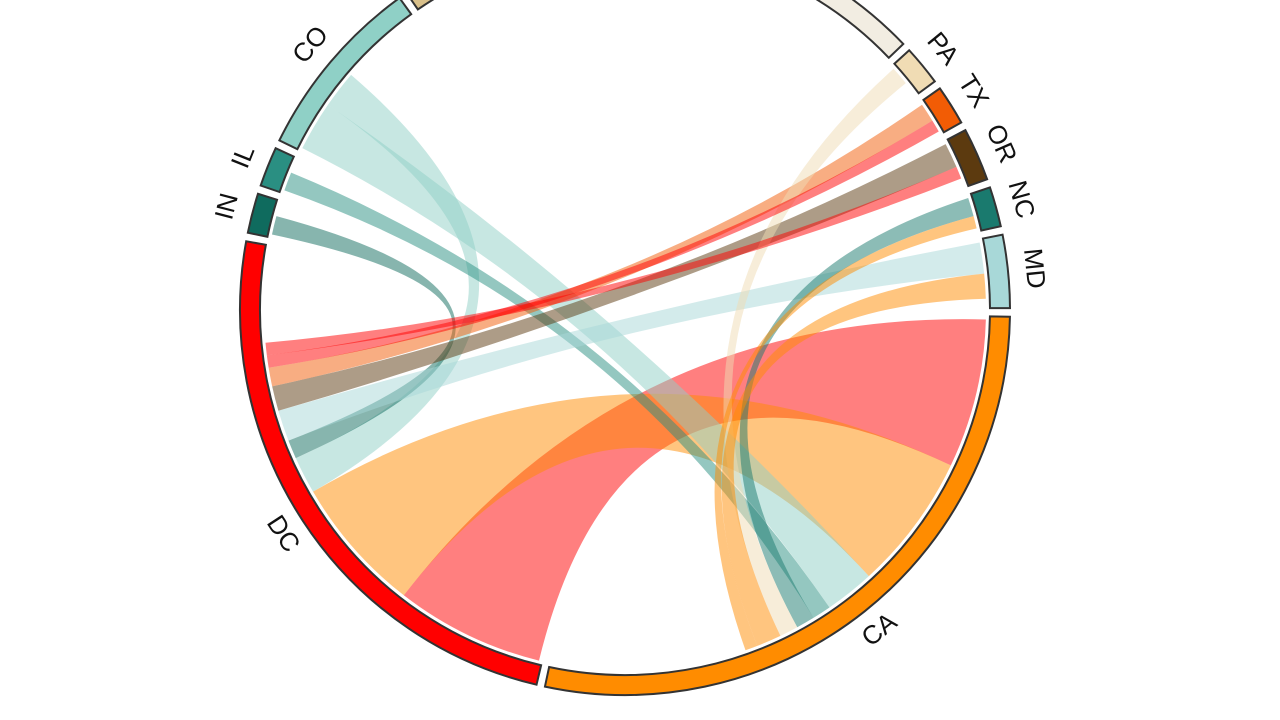  Describe the element at coordinates (310, 44) in the screenshot. I see `sector-label: CO` at that location.